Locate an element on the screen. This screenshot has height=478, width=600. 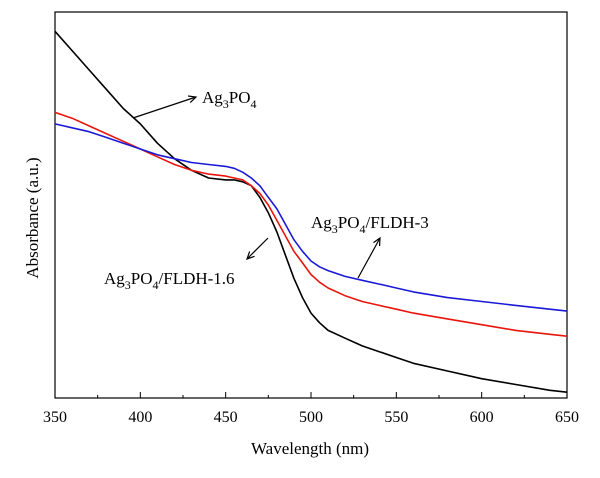
x-axis-title: Wavelength (nm) is located at coordinates (310, 448).